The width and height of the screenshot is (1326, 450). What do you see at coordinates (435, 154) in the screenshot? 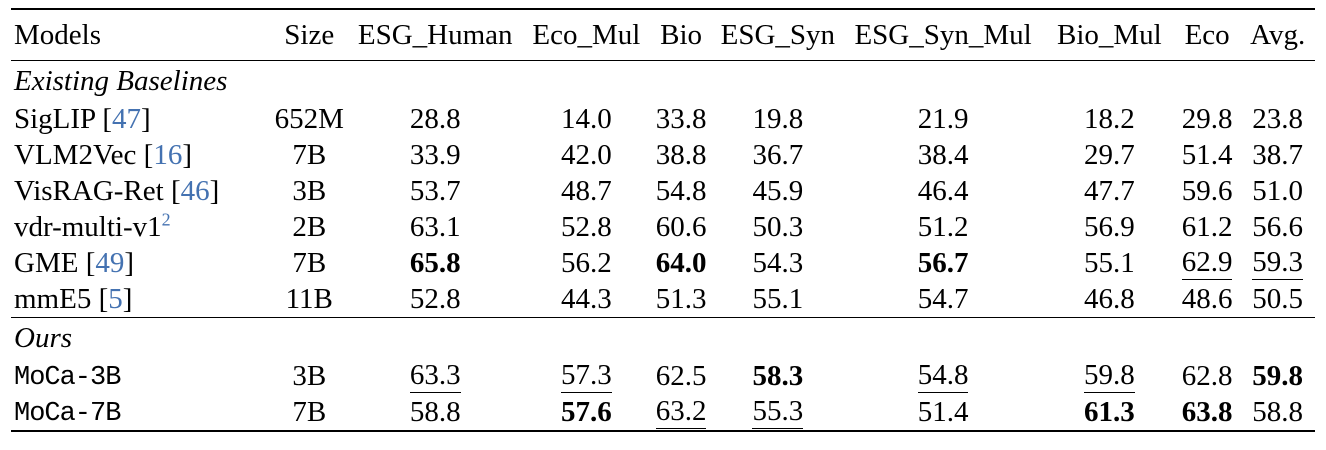
I see `metric-value-text: 33.9` at bounding box center [435, 154].